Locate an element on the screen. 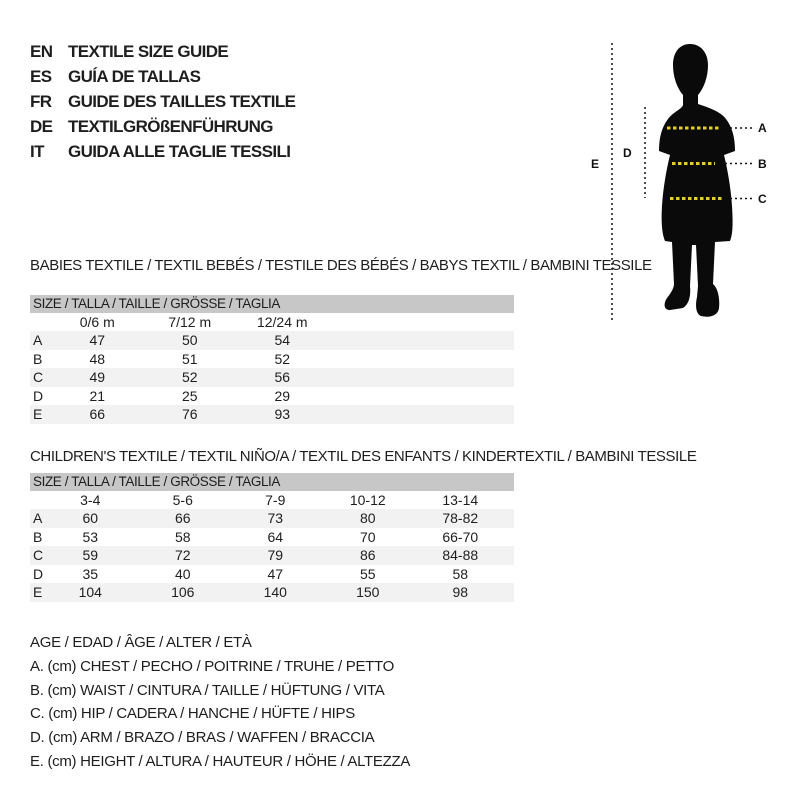 The width and height of the screenshot is (800, 800). language-code: EN is located at coordinates (41, 51).